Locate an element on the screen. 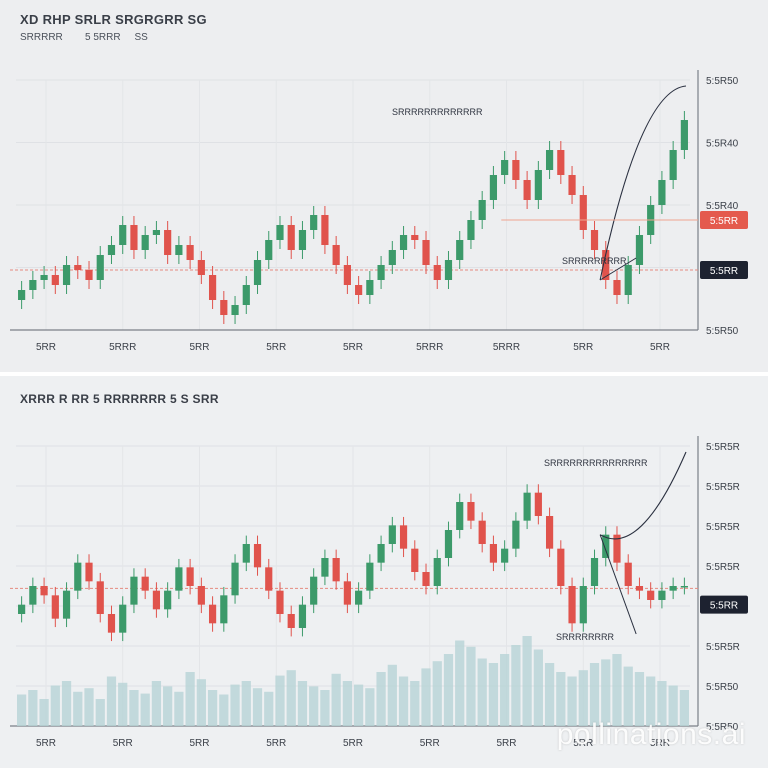  trend-line is located at coordinates (643, 495).